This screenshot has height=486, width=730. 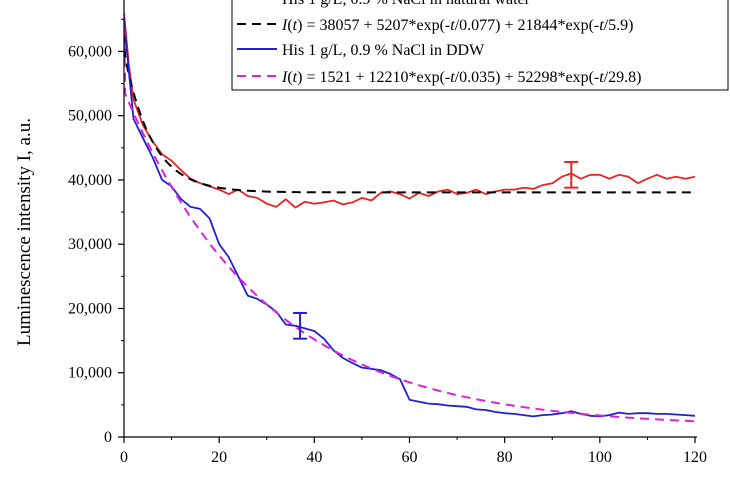 I want to click on x-tick-label: 60, so click(x=410, y=457).